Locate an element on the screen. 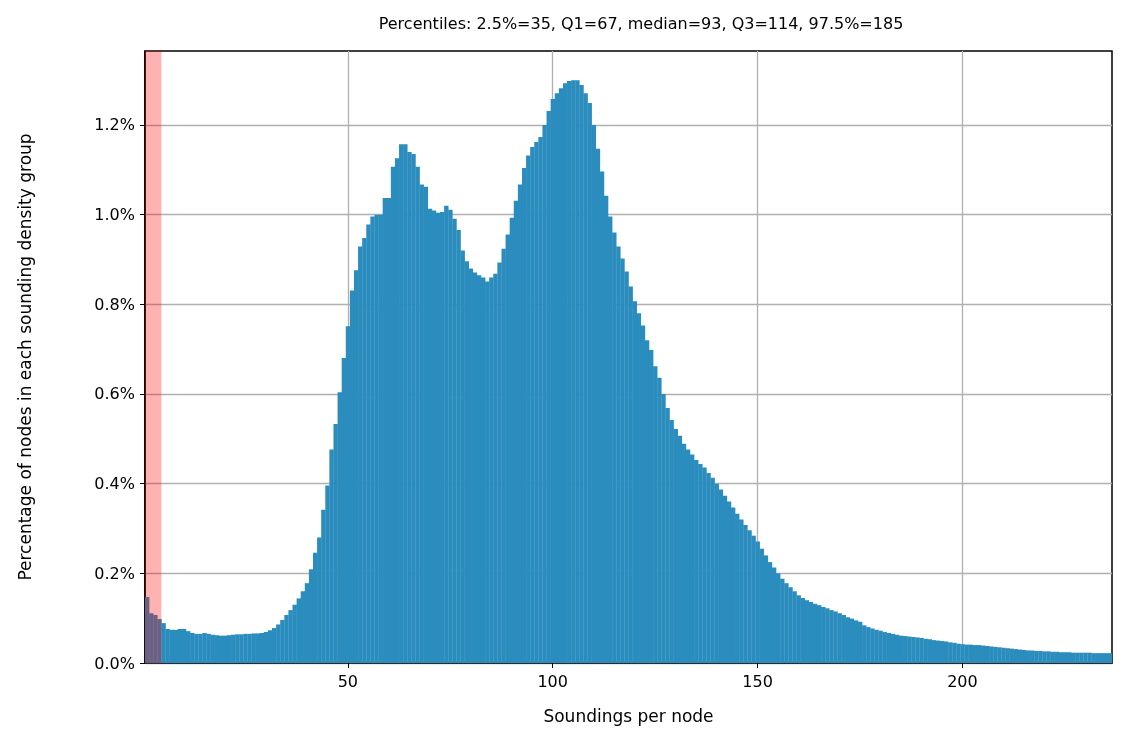  y-tick-label: 0.4% is located at coordinates (114, 484).